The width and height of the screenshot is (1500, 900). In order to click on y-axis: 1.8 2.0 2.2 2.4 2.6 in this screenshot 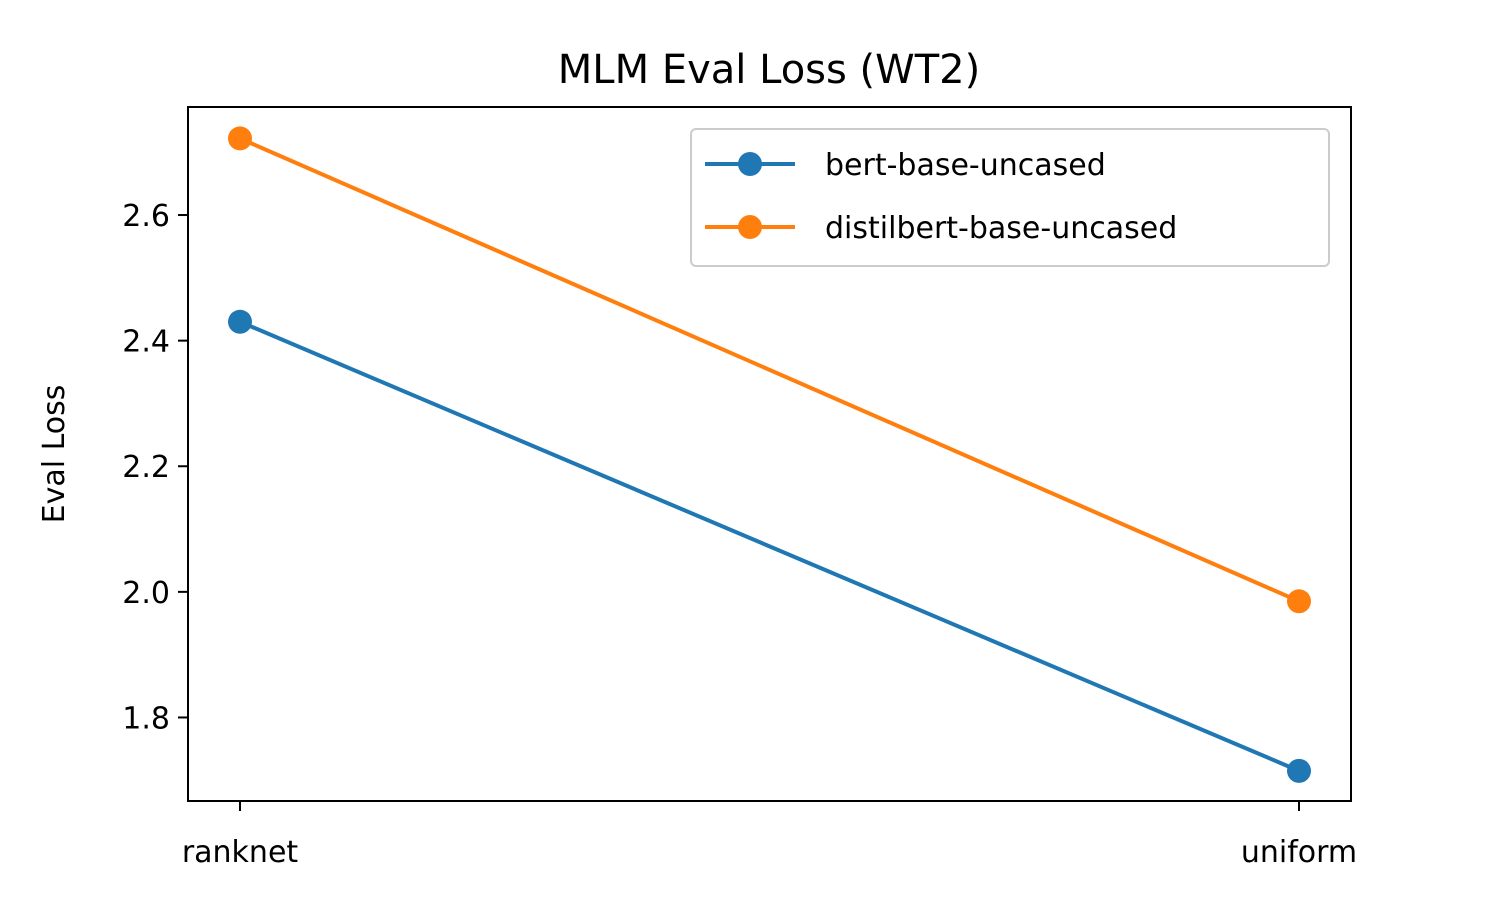, I will do `click(155, 467)`.